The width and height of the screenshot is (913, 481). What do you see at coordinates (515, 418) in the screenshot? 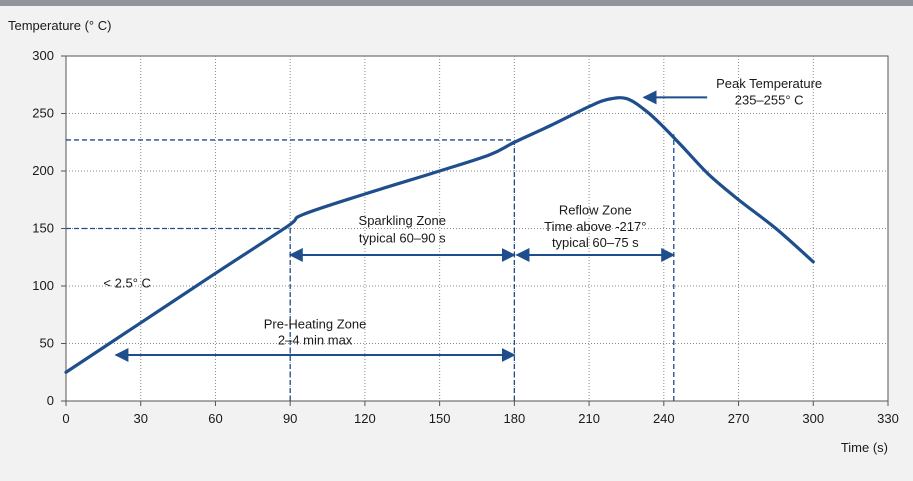
I see `x-tick-label: 180` at bounding box center [515, 418].